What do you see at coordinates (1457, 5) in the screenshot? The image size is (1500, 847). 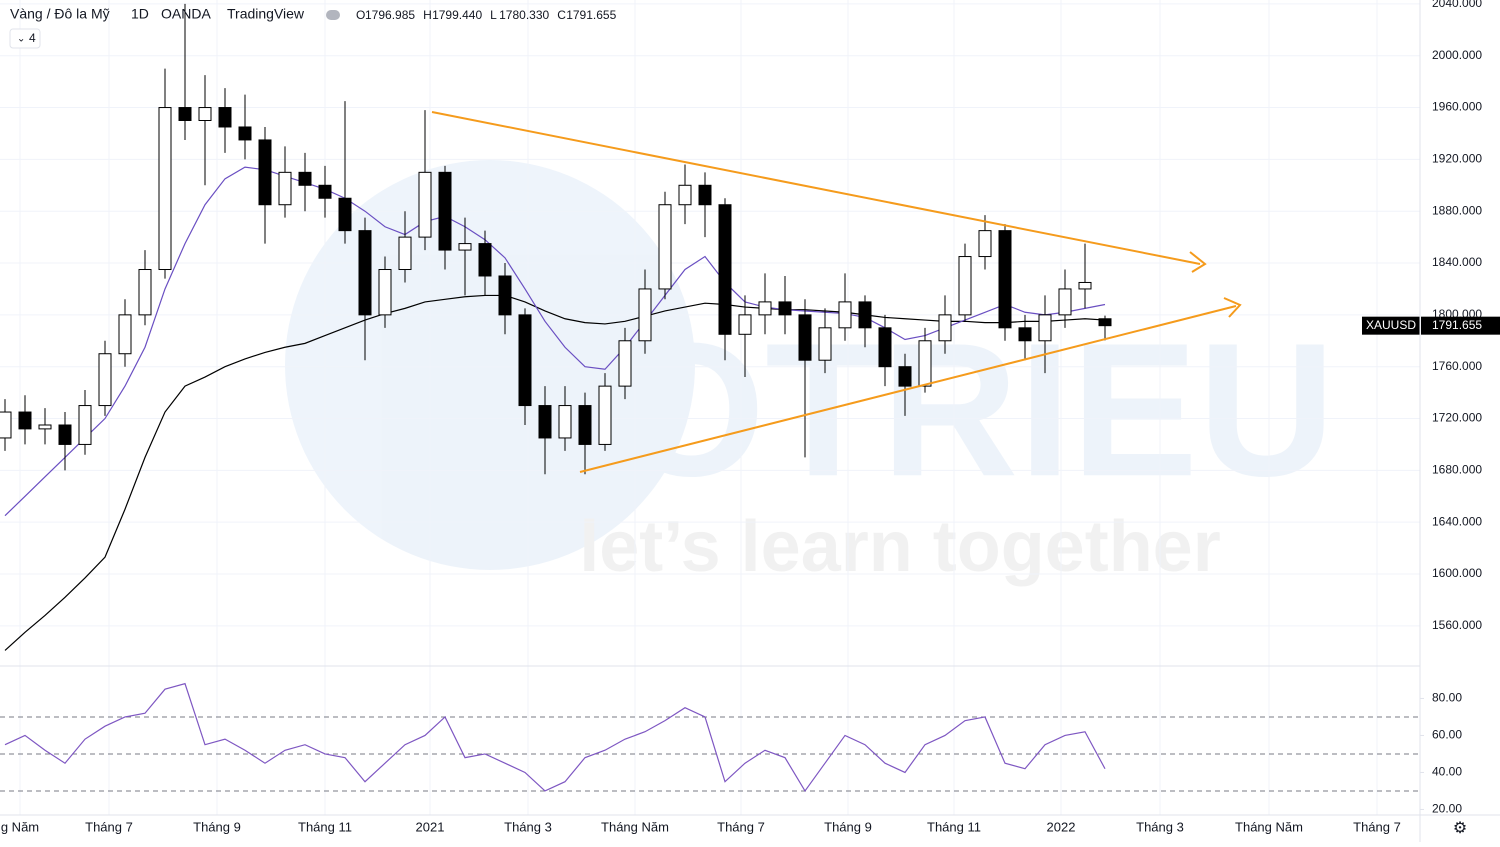 I see `y-tick-label: 2040.000` at bounding box center [1457, 5].